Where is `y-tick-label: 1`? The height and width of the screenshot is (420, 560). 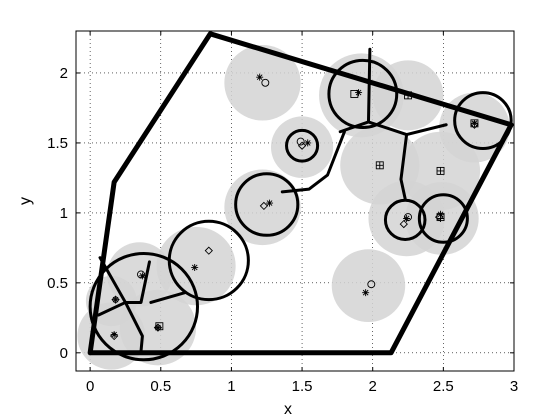 y-tick-label: 1 is located at coordinates (64, 213).